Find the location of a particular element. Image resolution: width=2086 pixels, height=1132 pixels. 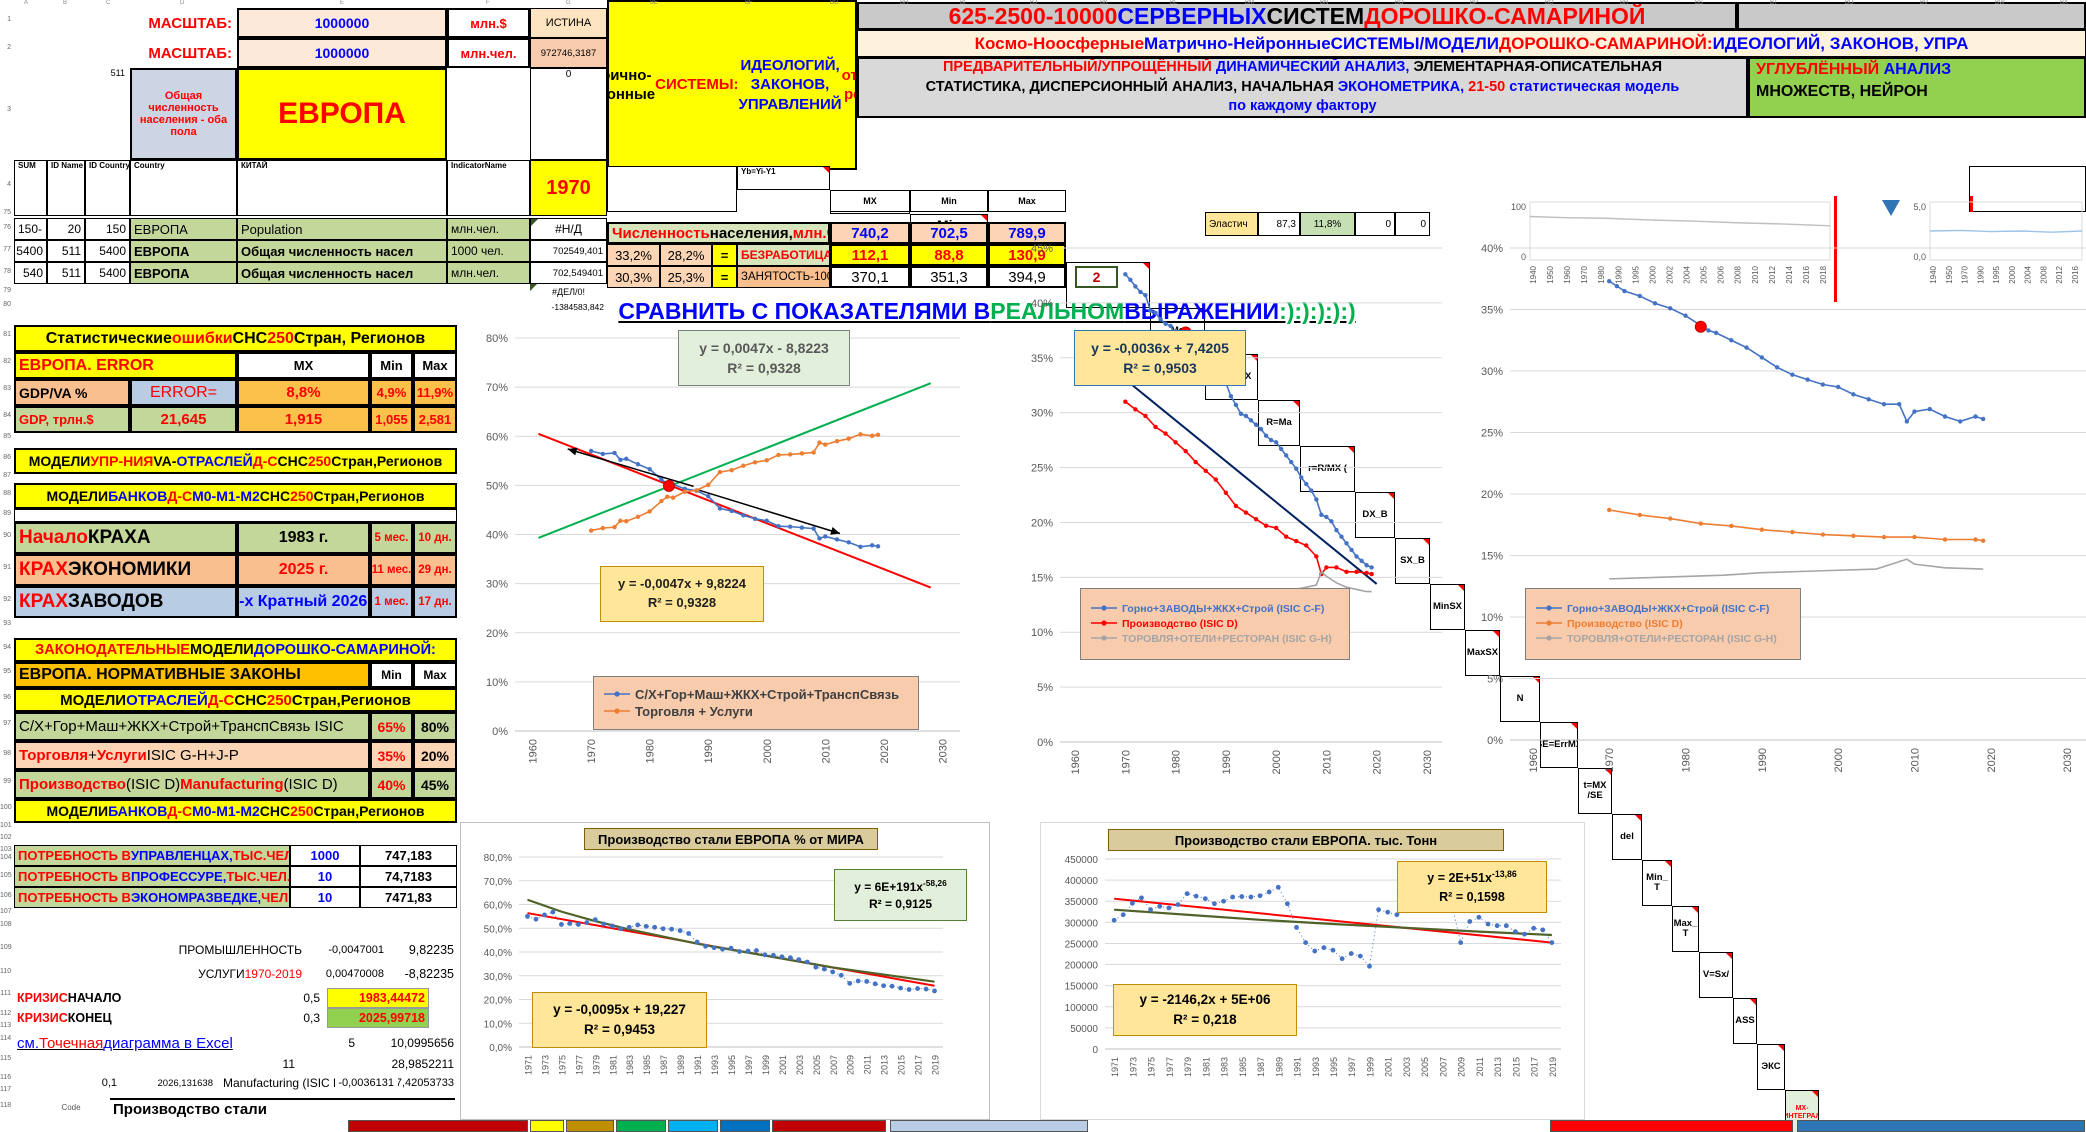

crash-row-months: 11 мес. is located at coordinates (391, 570).